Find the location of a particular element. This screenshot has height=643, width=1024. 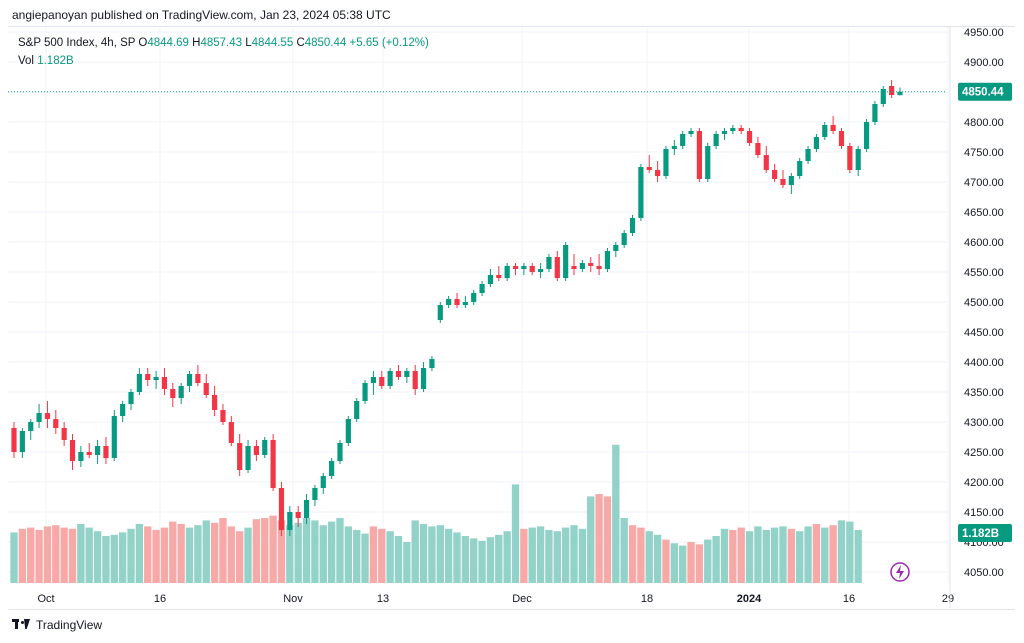

y-tick-label: 4200.00 is located at coordinates (984, 483).